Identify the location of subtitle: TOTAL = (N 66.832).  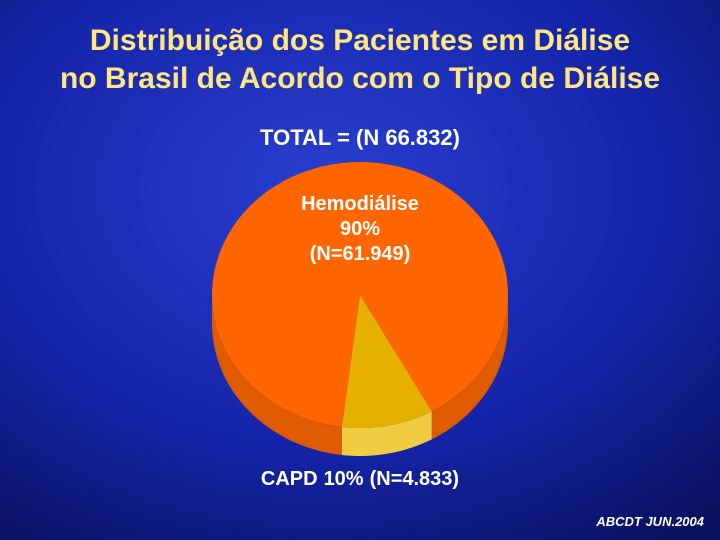
(360, 137).